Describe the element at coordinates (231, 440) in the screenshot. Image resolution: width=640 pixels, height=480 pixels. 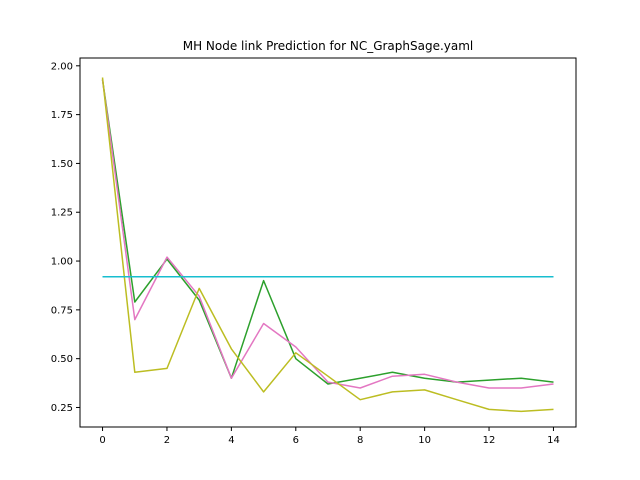
I see `x-tick-label: 4` at that location.